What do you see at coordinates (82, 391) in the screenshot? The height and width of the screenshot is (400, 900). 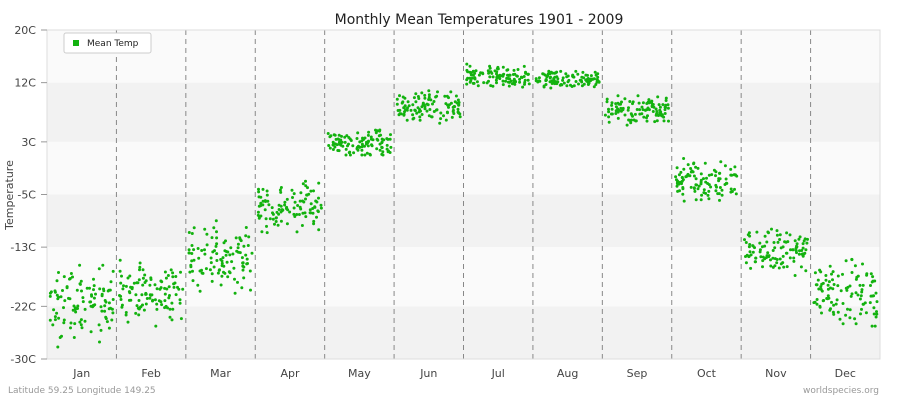 I see `footer-location: Latitude 59.25 Longitude 149.25` at bounding box center [82, 391].